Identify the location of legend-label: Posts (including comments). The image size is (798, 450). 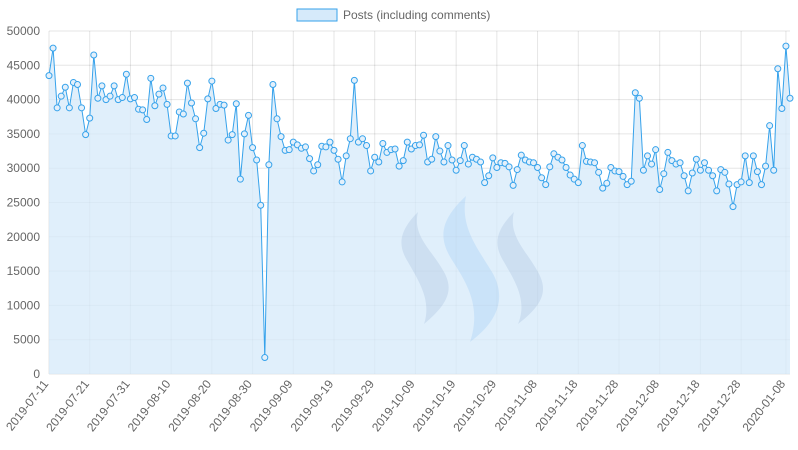
(416, 15).